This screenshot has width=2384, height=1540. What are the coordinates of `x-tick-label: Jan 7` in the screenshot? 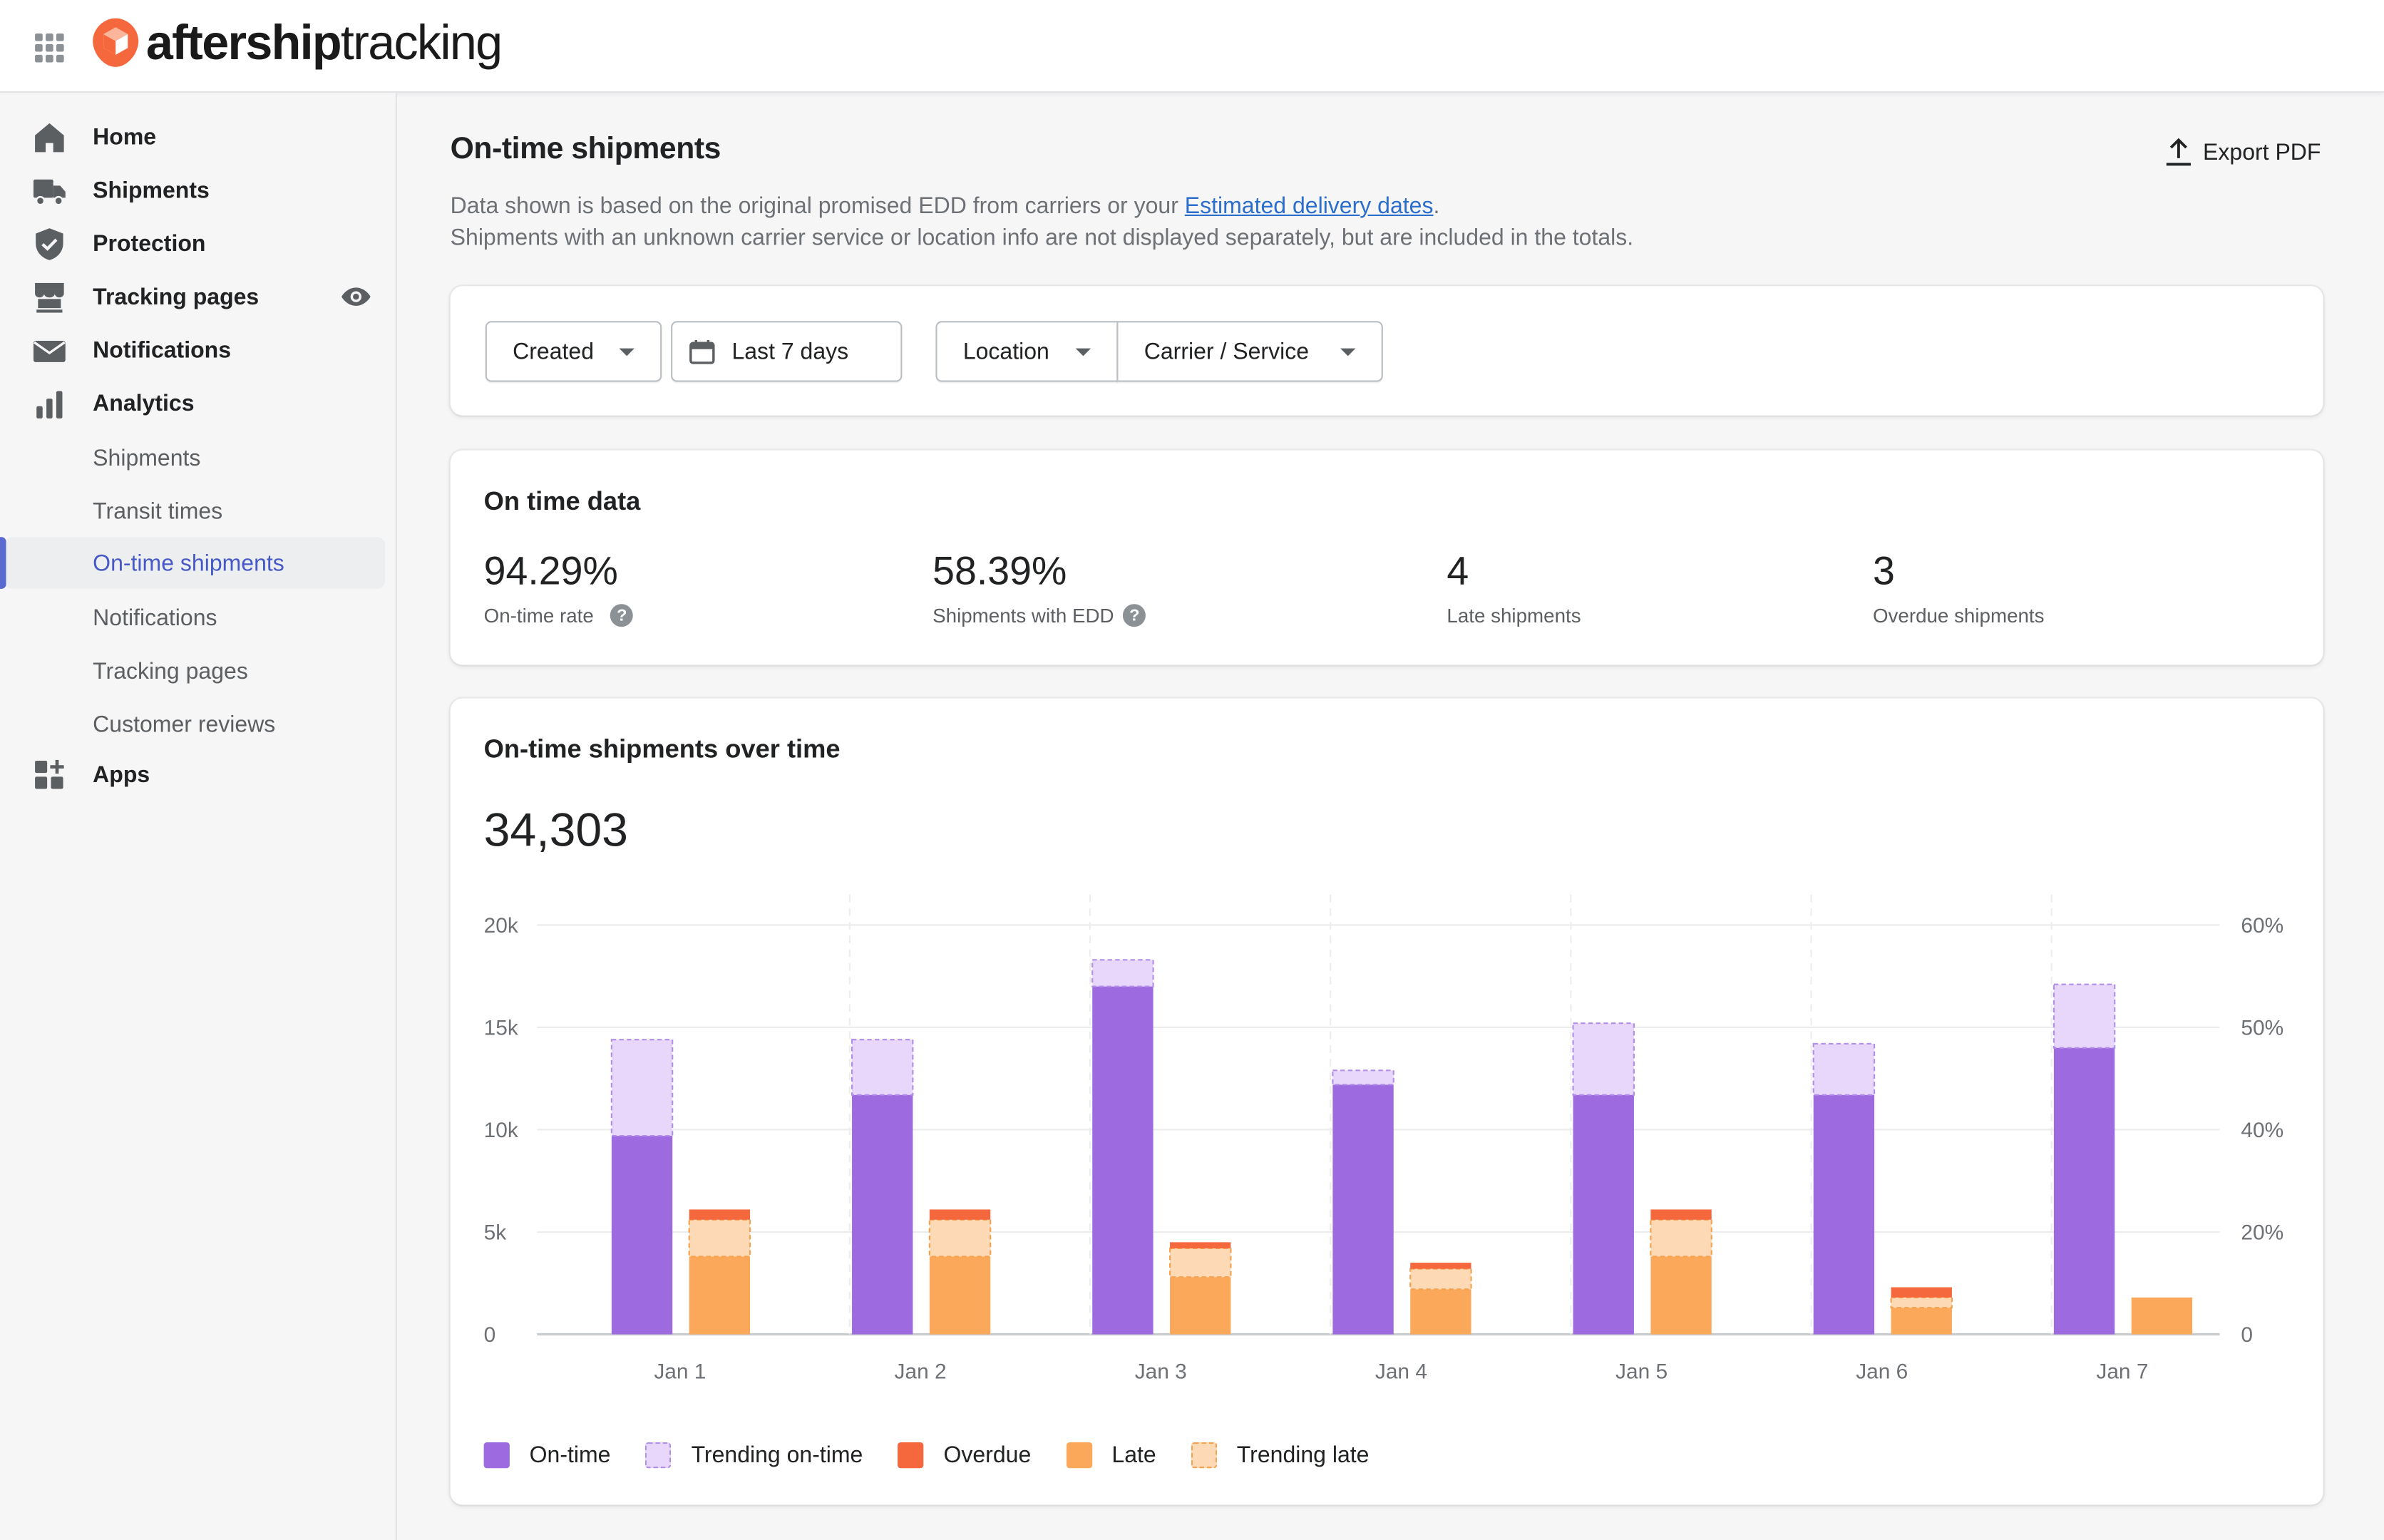 It's located at (2122, 1371).